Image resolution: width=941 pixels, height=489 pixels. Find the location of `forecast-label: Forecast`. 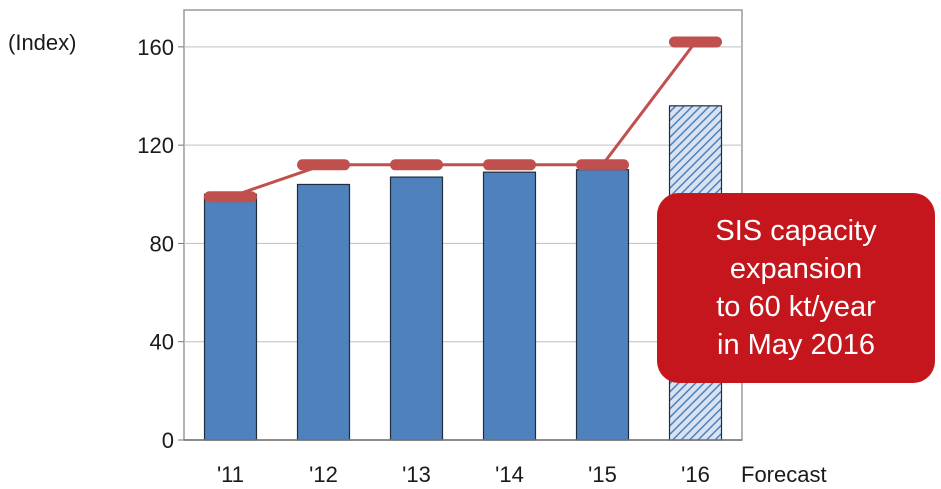

forecast-label: Forecast is located at coordinates (784, 474).